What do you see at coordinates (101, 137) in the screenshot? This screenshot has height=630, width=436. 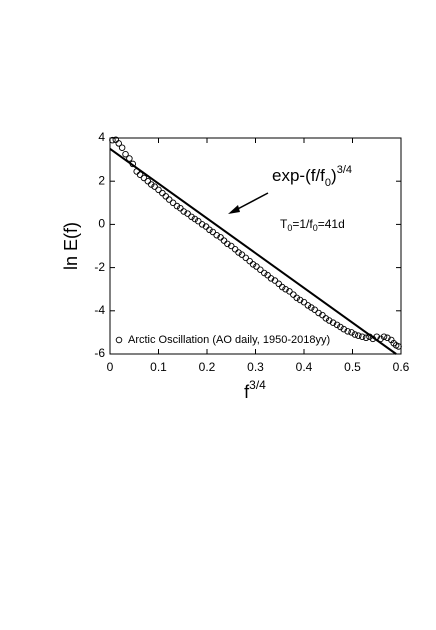 I see `y-tick-label: 4` at bounding box center [101, 137].